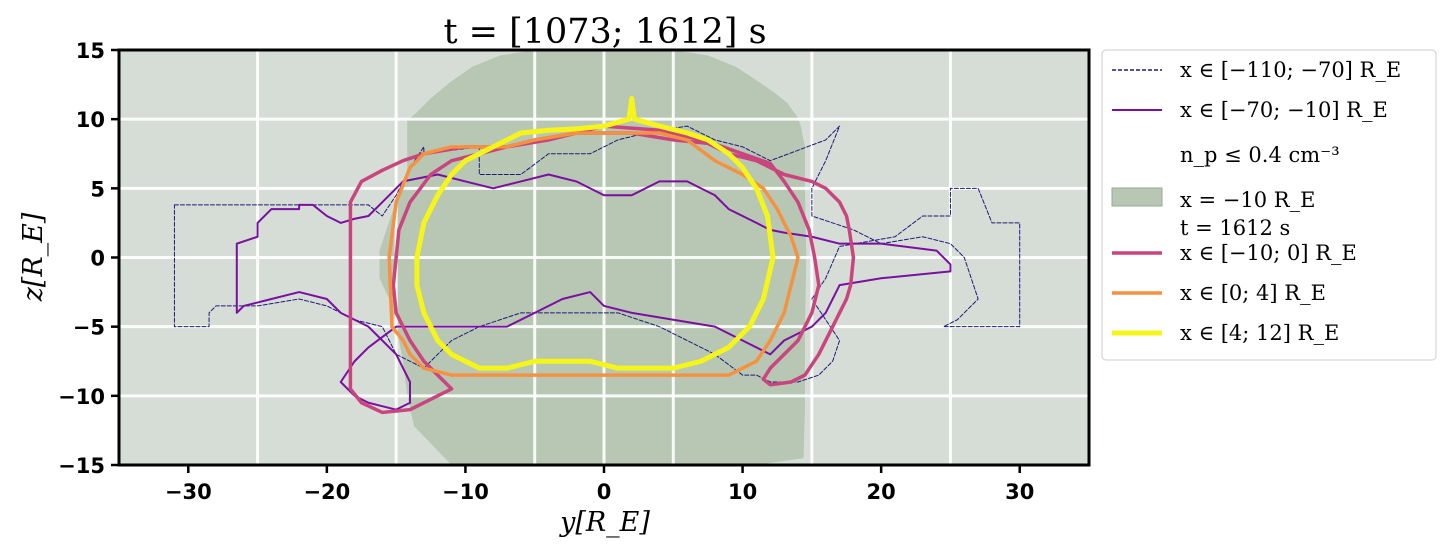 This screenshot has height=551, width=1450. What do you see at coordinates (1268, 253) in the screenshot?
I see `legend-label: x ∈ [−10; 0] R_E` at bounding box center [1268, 253].